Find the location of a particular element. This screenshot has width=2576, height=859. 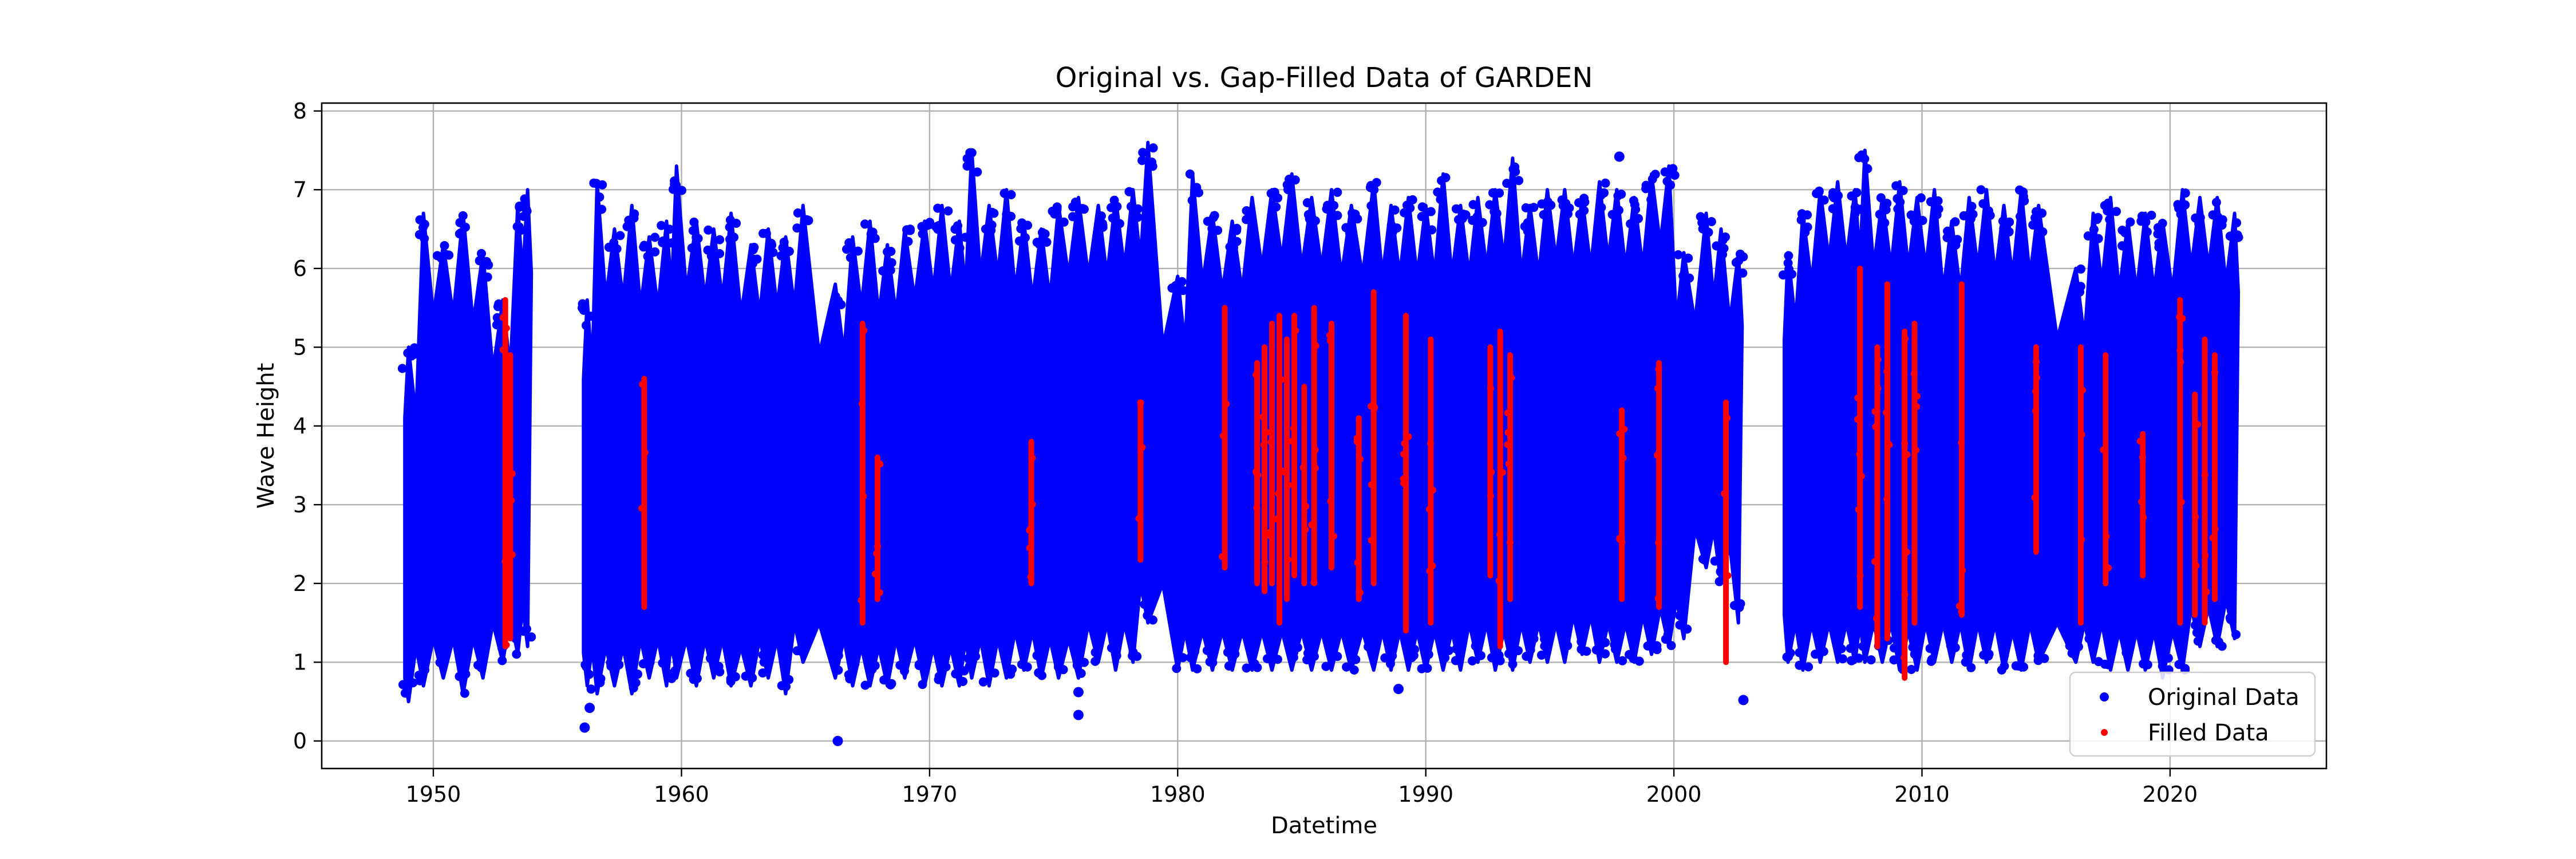

y-tick-label: 7 is located at coordinates (300, 189).